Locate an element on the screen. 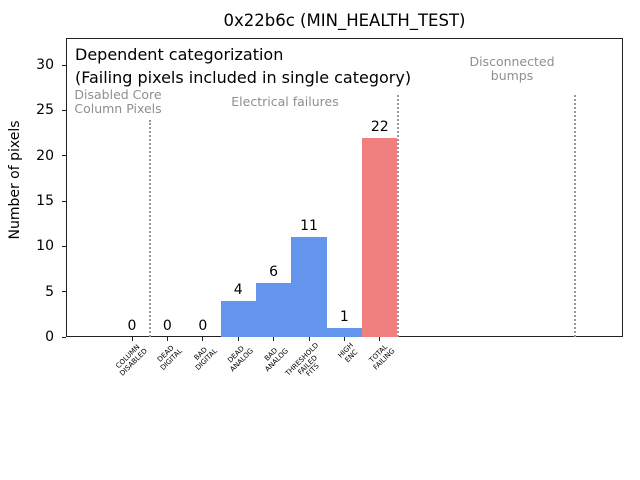 The height and width of the screenshot is (480, 640). y-tick-label: 0 is located at coordinates (49, 337).